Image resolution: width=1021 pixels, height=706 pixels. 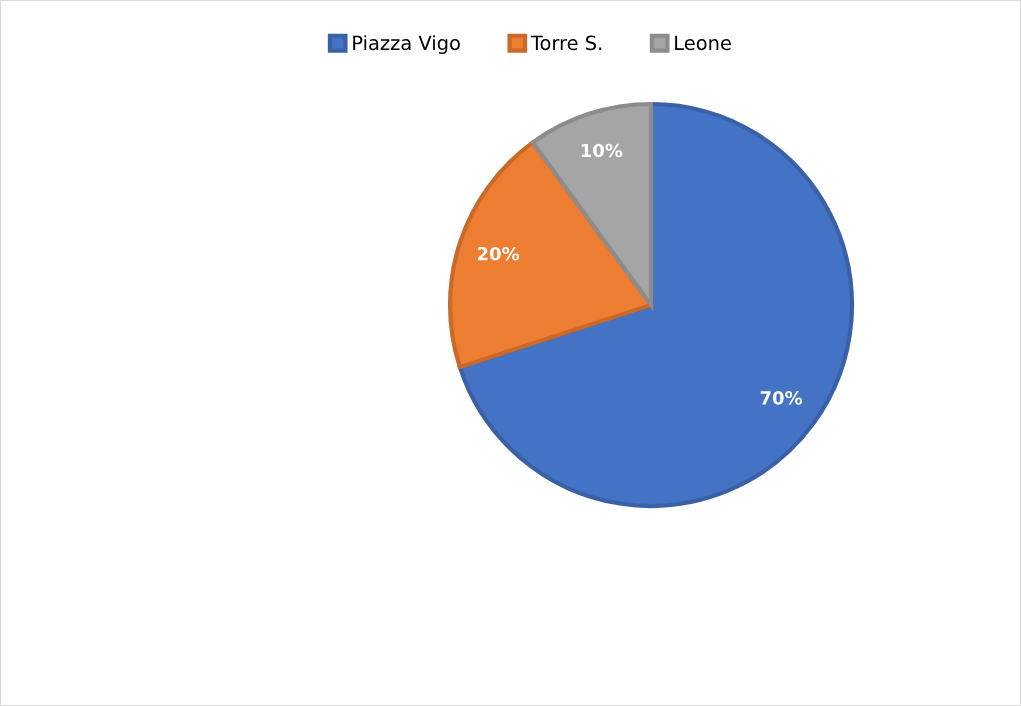 I want to click on data-label: 10%, so click(x=602, y=150).